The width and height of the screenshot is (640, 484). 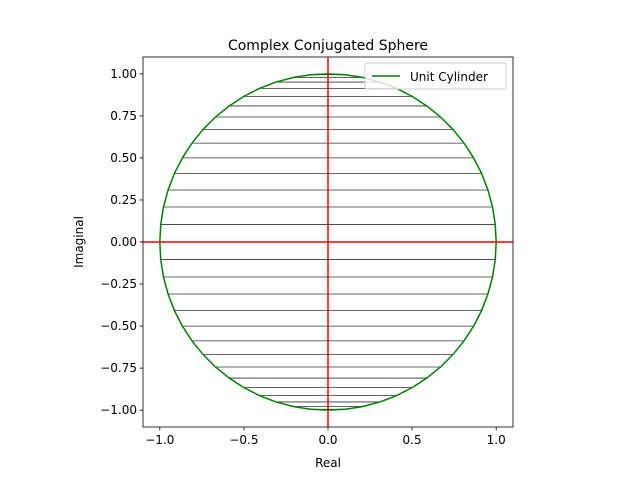 I want to click on y-axis: −1.00 −0.75 −0.50 −0.25 0.00 0.25 0.50 0.75 1.00, so click(x=121, y=242).